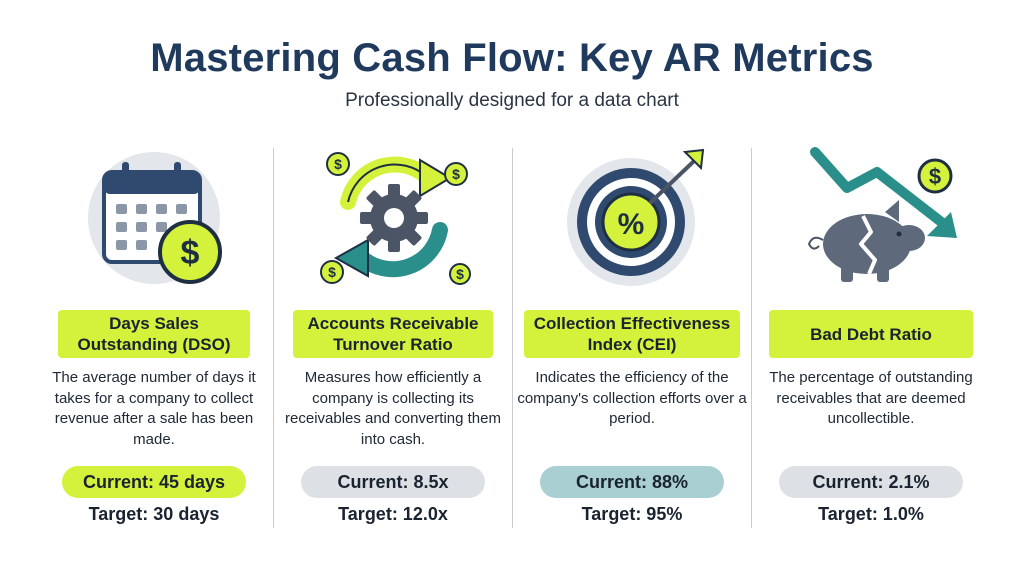  What do you see at coordinates (632, 334) in the screenshot?
I see `metric-title: Collection Effectiveness Index (CEI)` at bounding box center [632, 334].